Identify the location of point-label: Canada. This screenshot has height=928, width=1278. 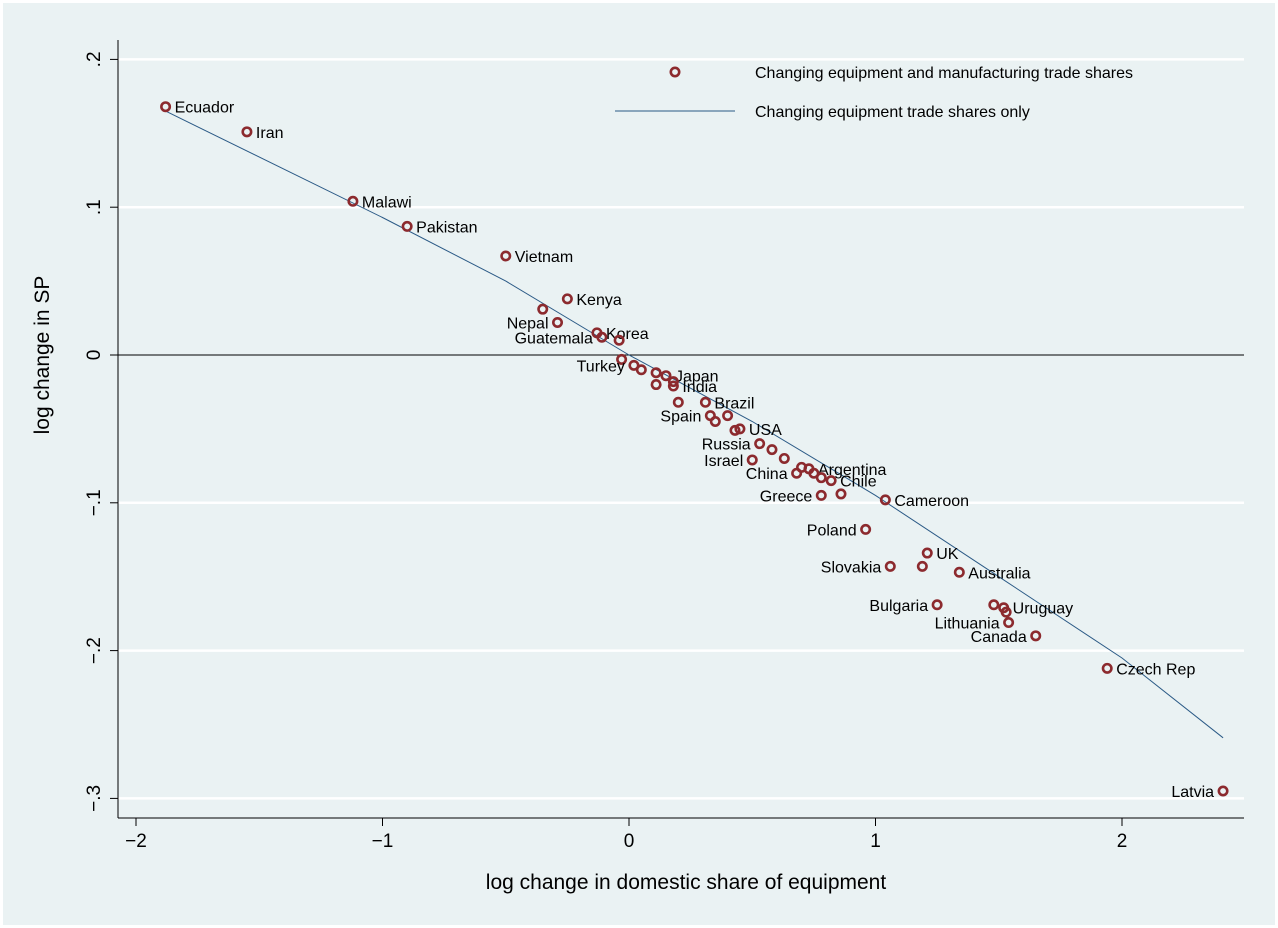
(999, 637).